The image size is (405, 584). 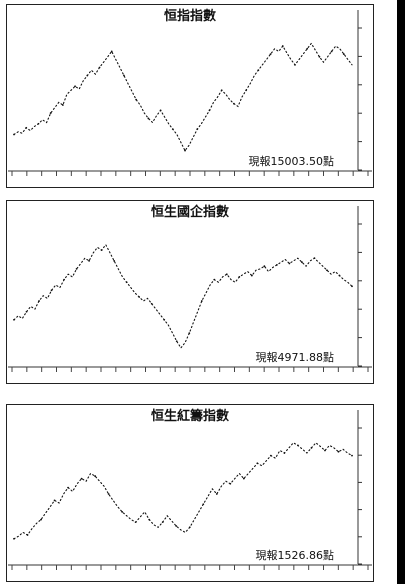 I want to click on series-line, so click(x=183, y=491).